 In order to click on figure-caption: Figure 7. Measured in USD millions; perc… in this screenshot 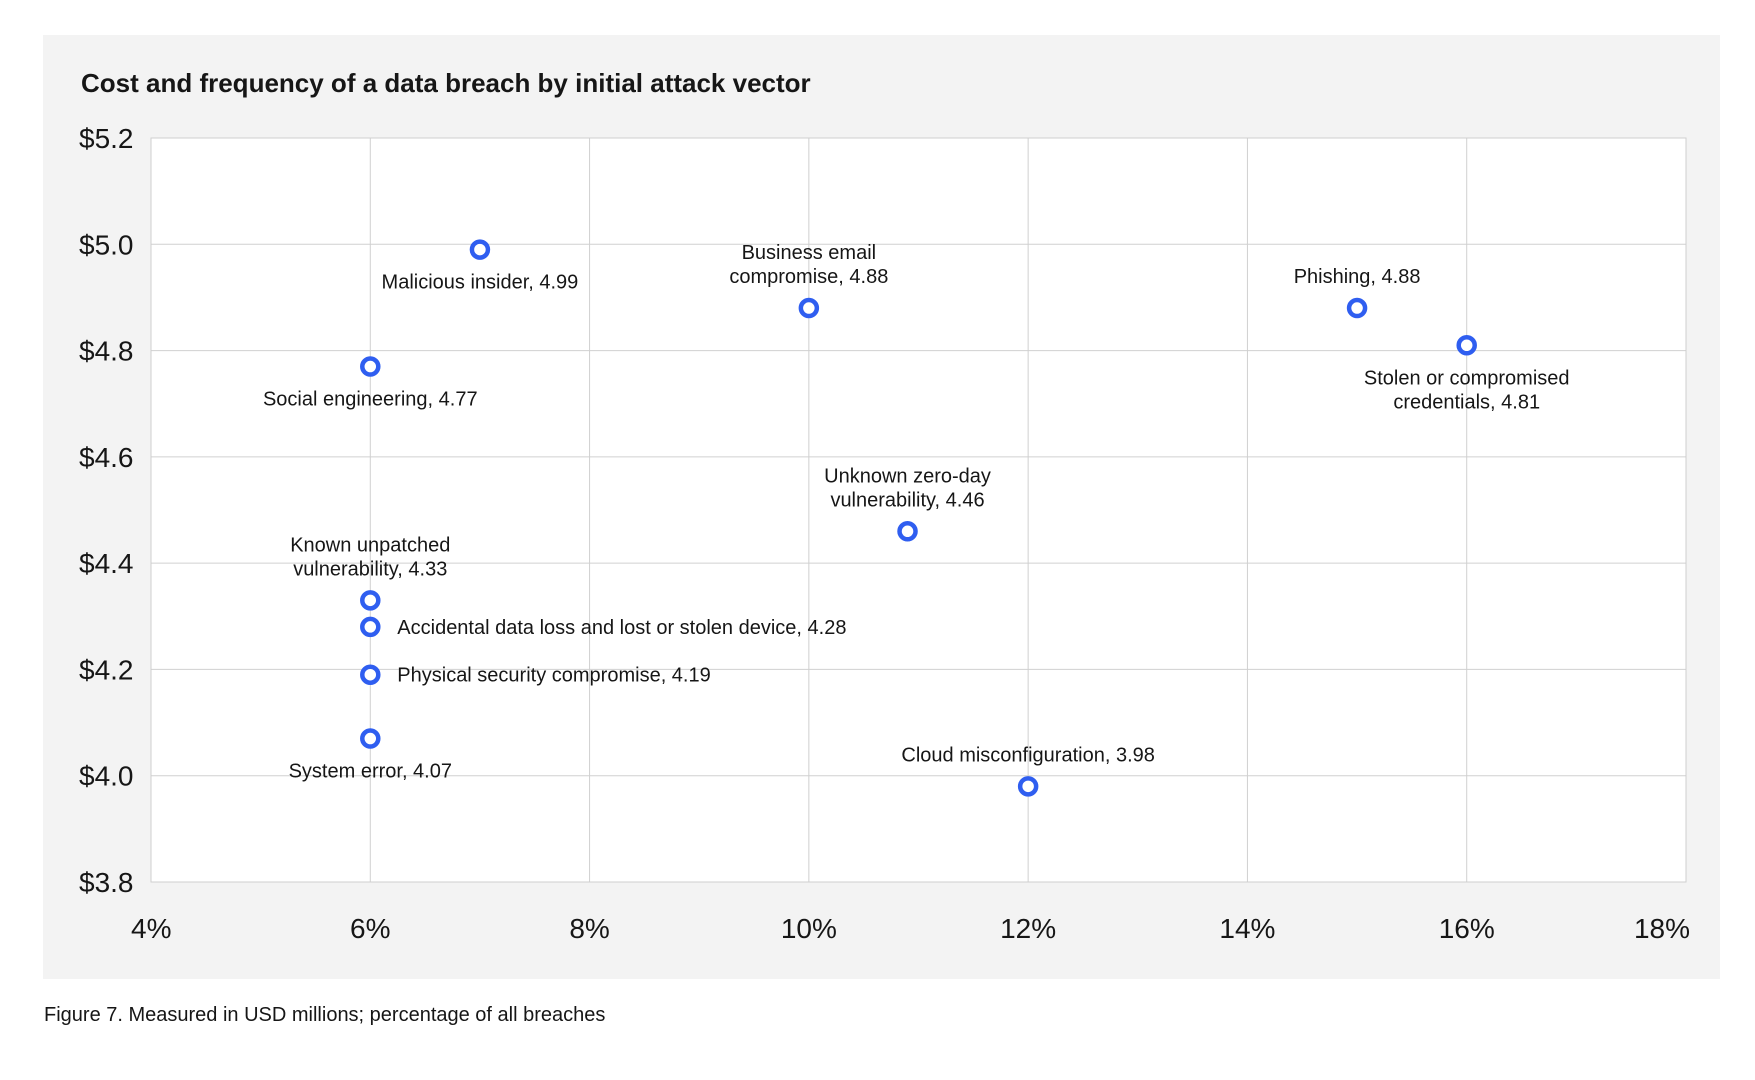, I will do `click(325, 1015)`.